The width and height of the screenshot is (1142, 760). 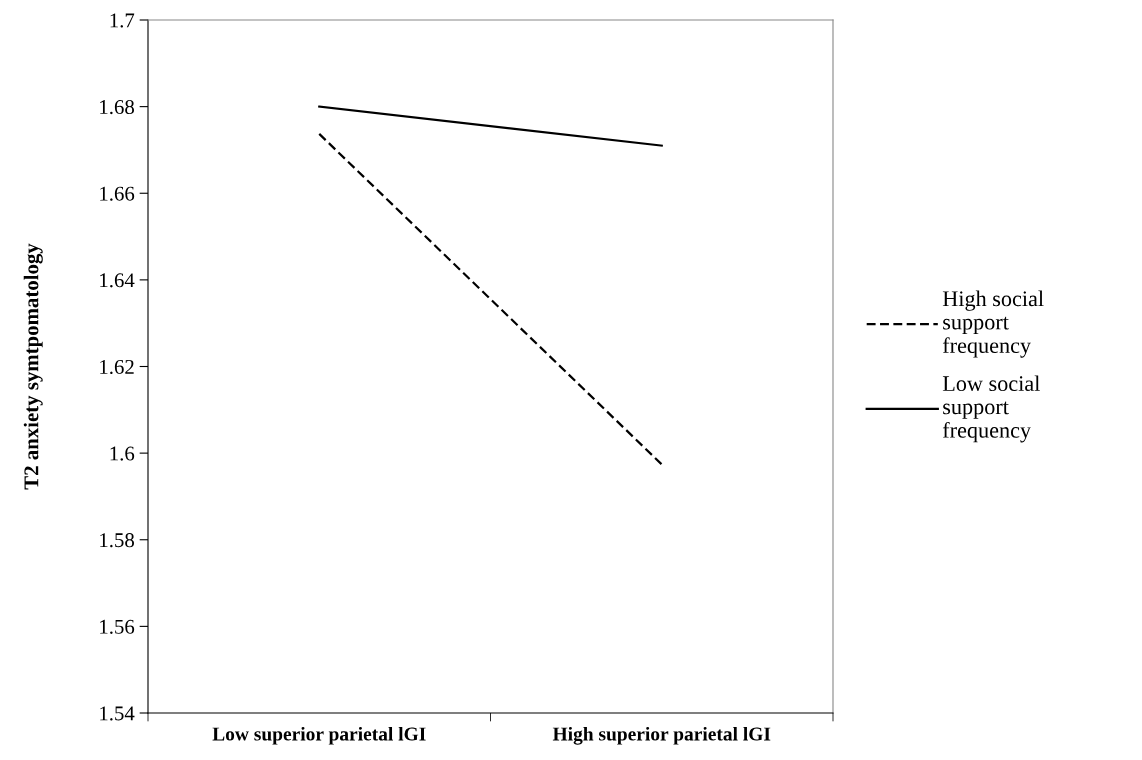 What do you see at coordinates (993, 324) in the screenshot?
I see `legend-label: High social support frequency` at bounding box center [993, 324].